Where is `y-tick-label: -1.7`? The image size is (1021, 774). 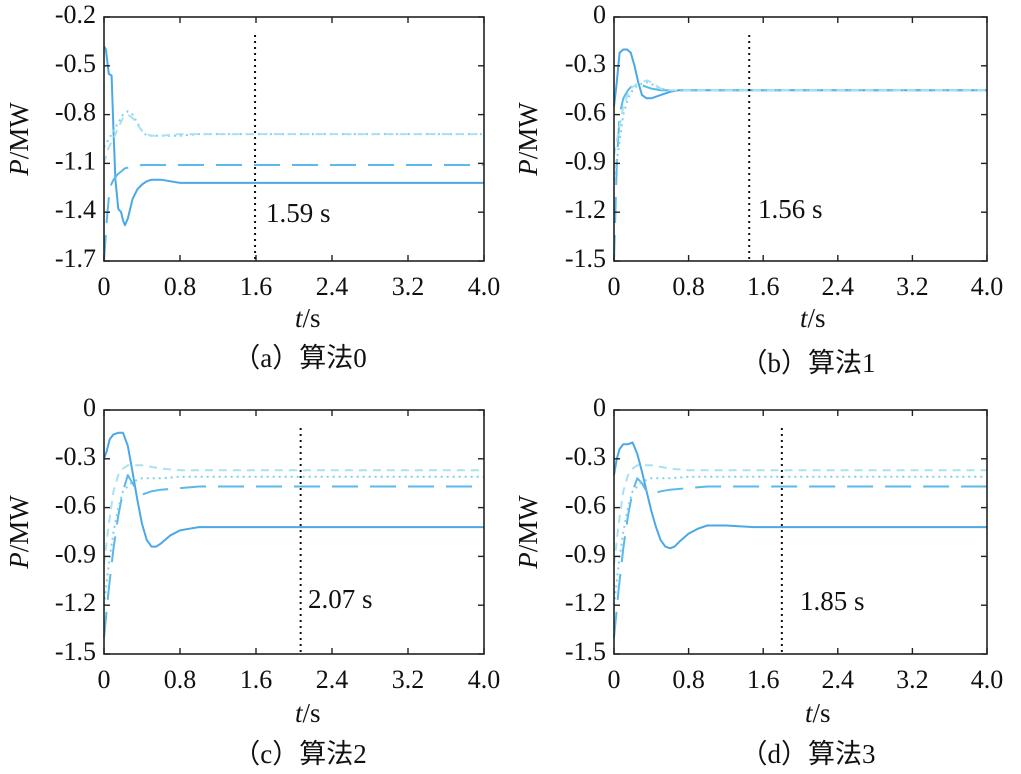 y-tick-label: -1.7 is located at coordinates (75, 258).